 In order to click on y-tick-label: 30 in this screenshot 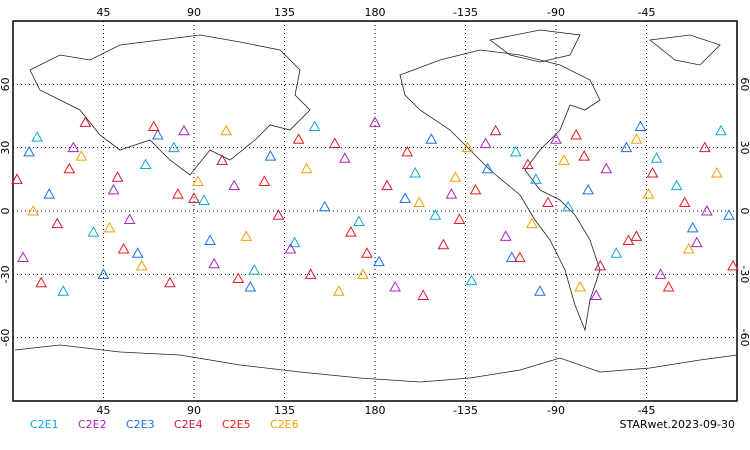, I will do `click(744, 148)`.